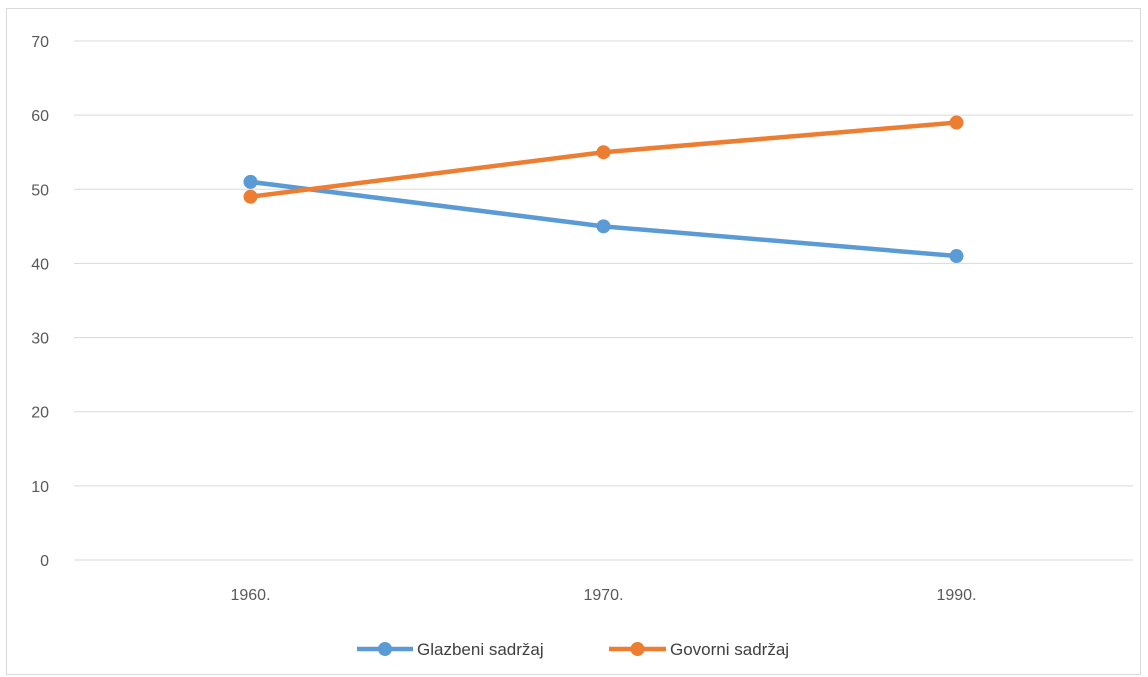 The image size is (1148, 677). I want to click on y-tick-label: 10, so click(40, 487).